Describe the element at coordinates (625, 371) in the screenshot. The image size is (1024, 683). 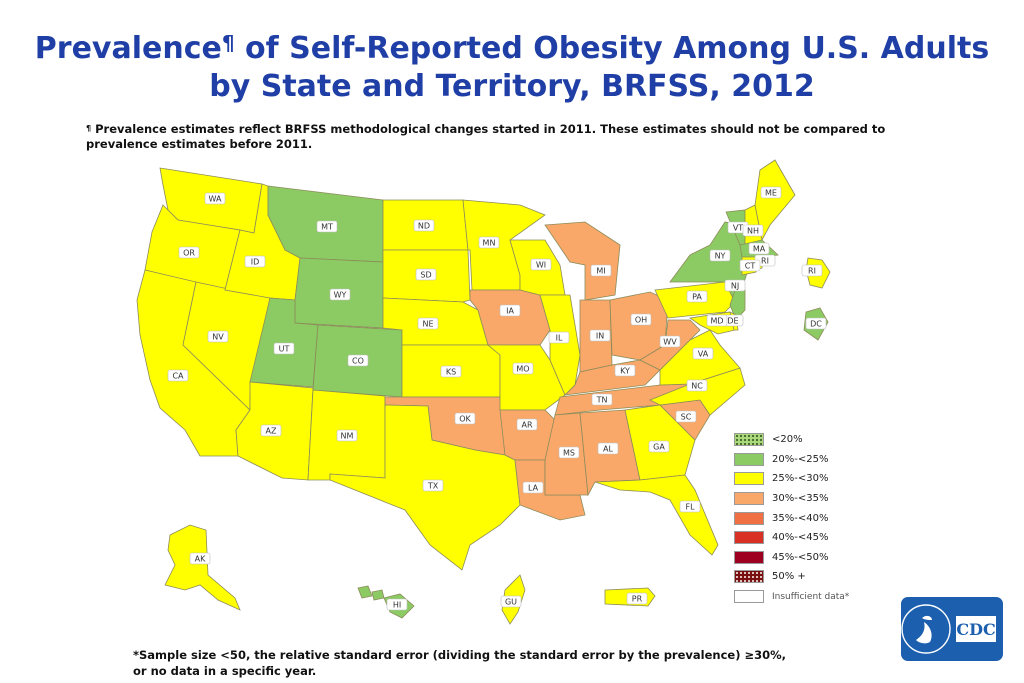
I see `state-label-text: KY` at that location.